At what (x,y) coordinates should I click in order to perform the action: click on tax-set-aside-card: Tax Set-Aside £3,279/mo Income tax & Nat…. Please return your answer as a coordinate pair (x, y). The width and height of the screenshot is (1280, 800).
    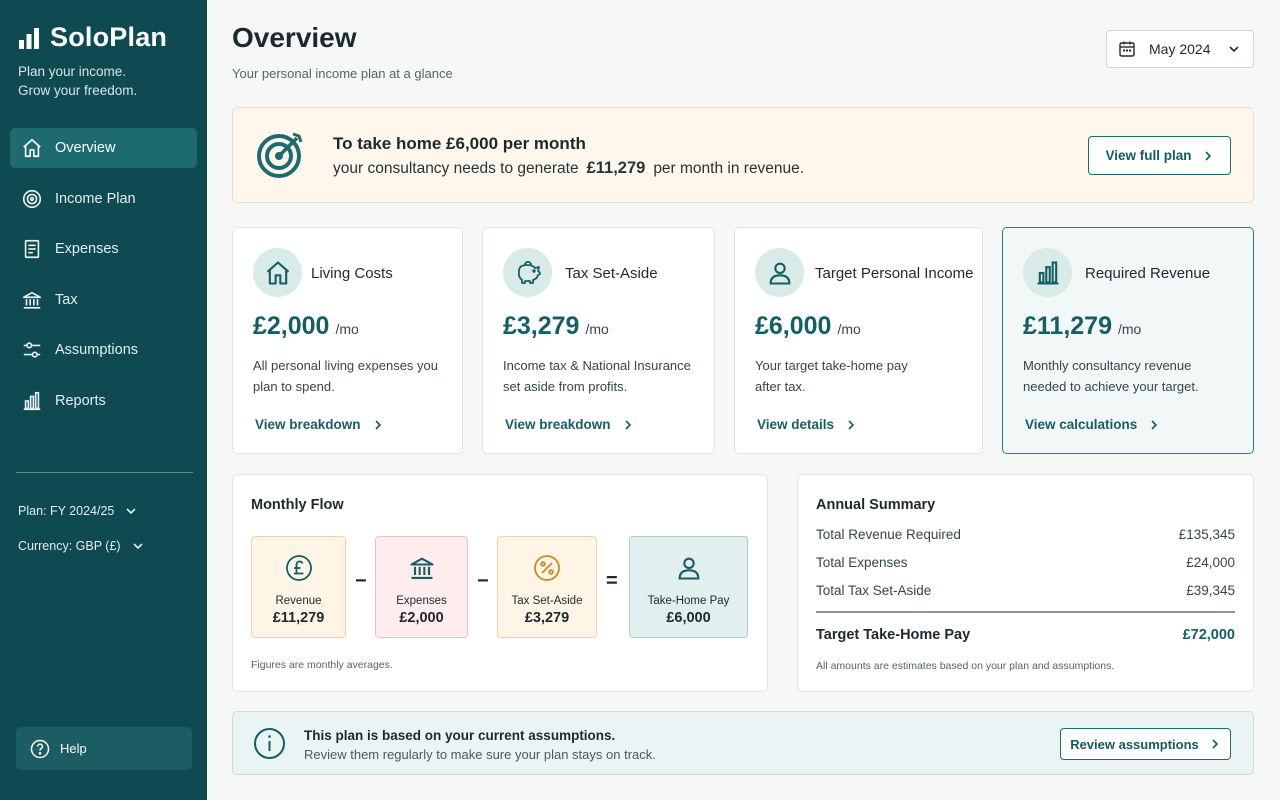
    Looking at the image, I should click on (598, 340).